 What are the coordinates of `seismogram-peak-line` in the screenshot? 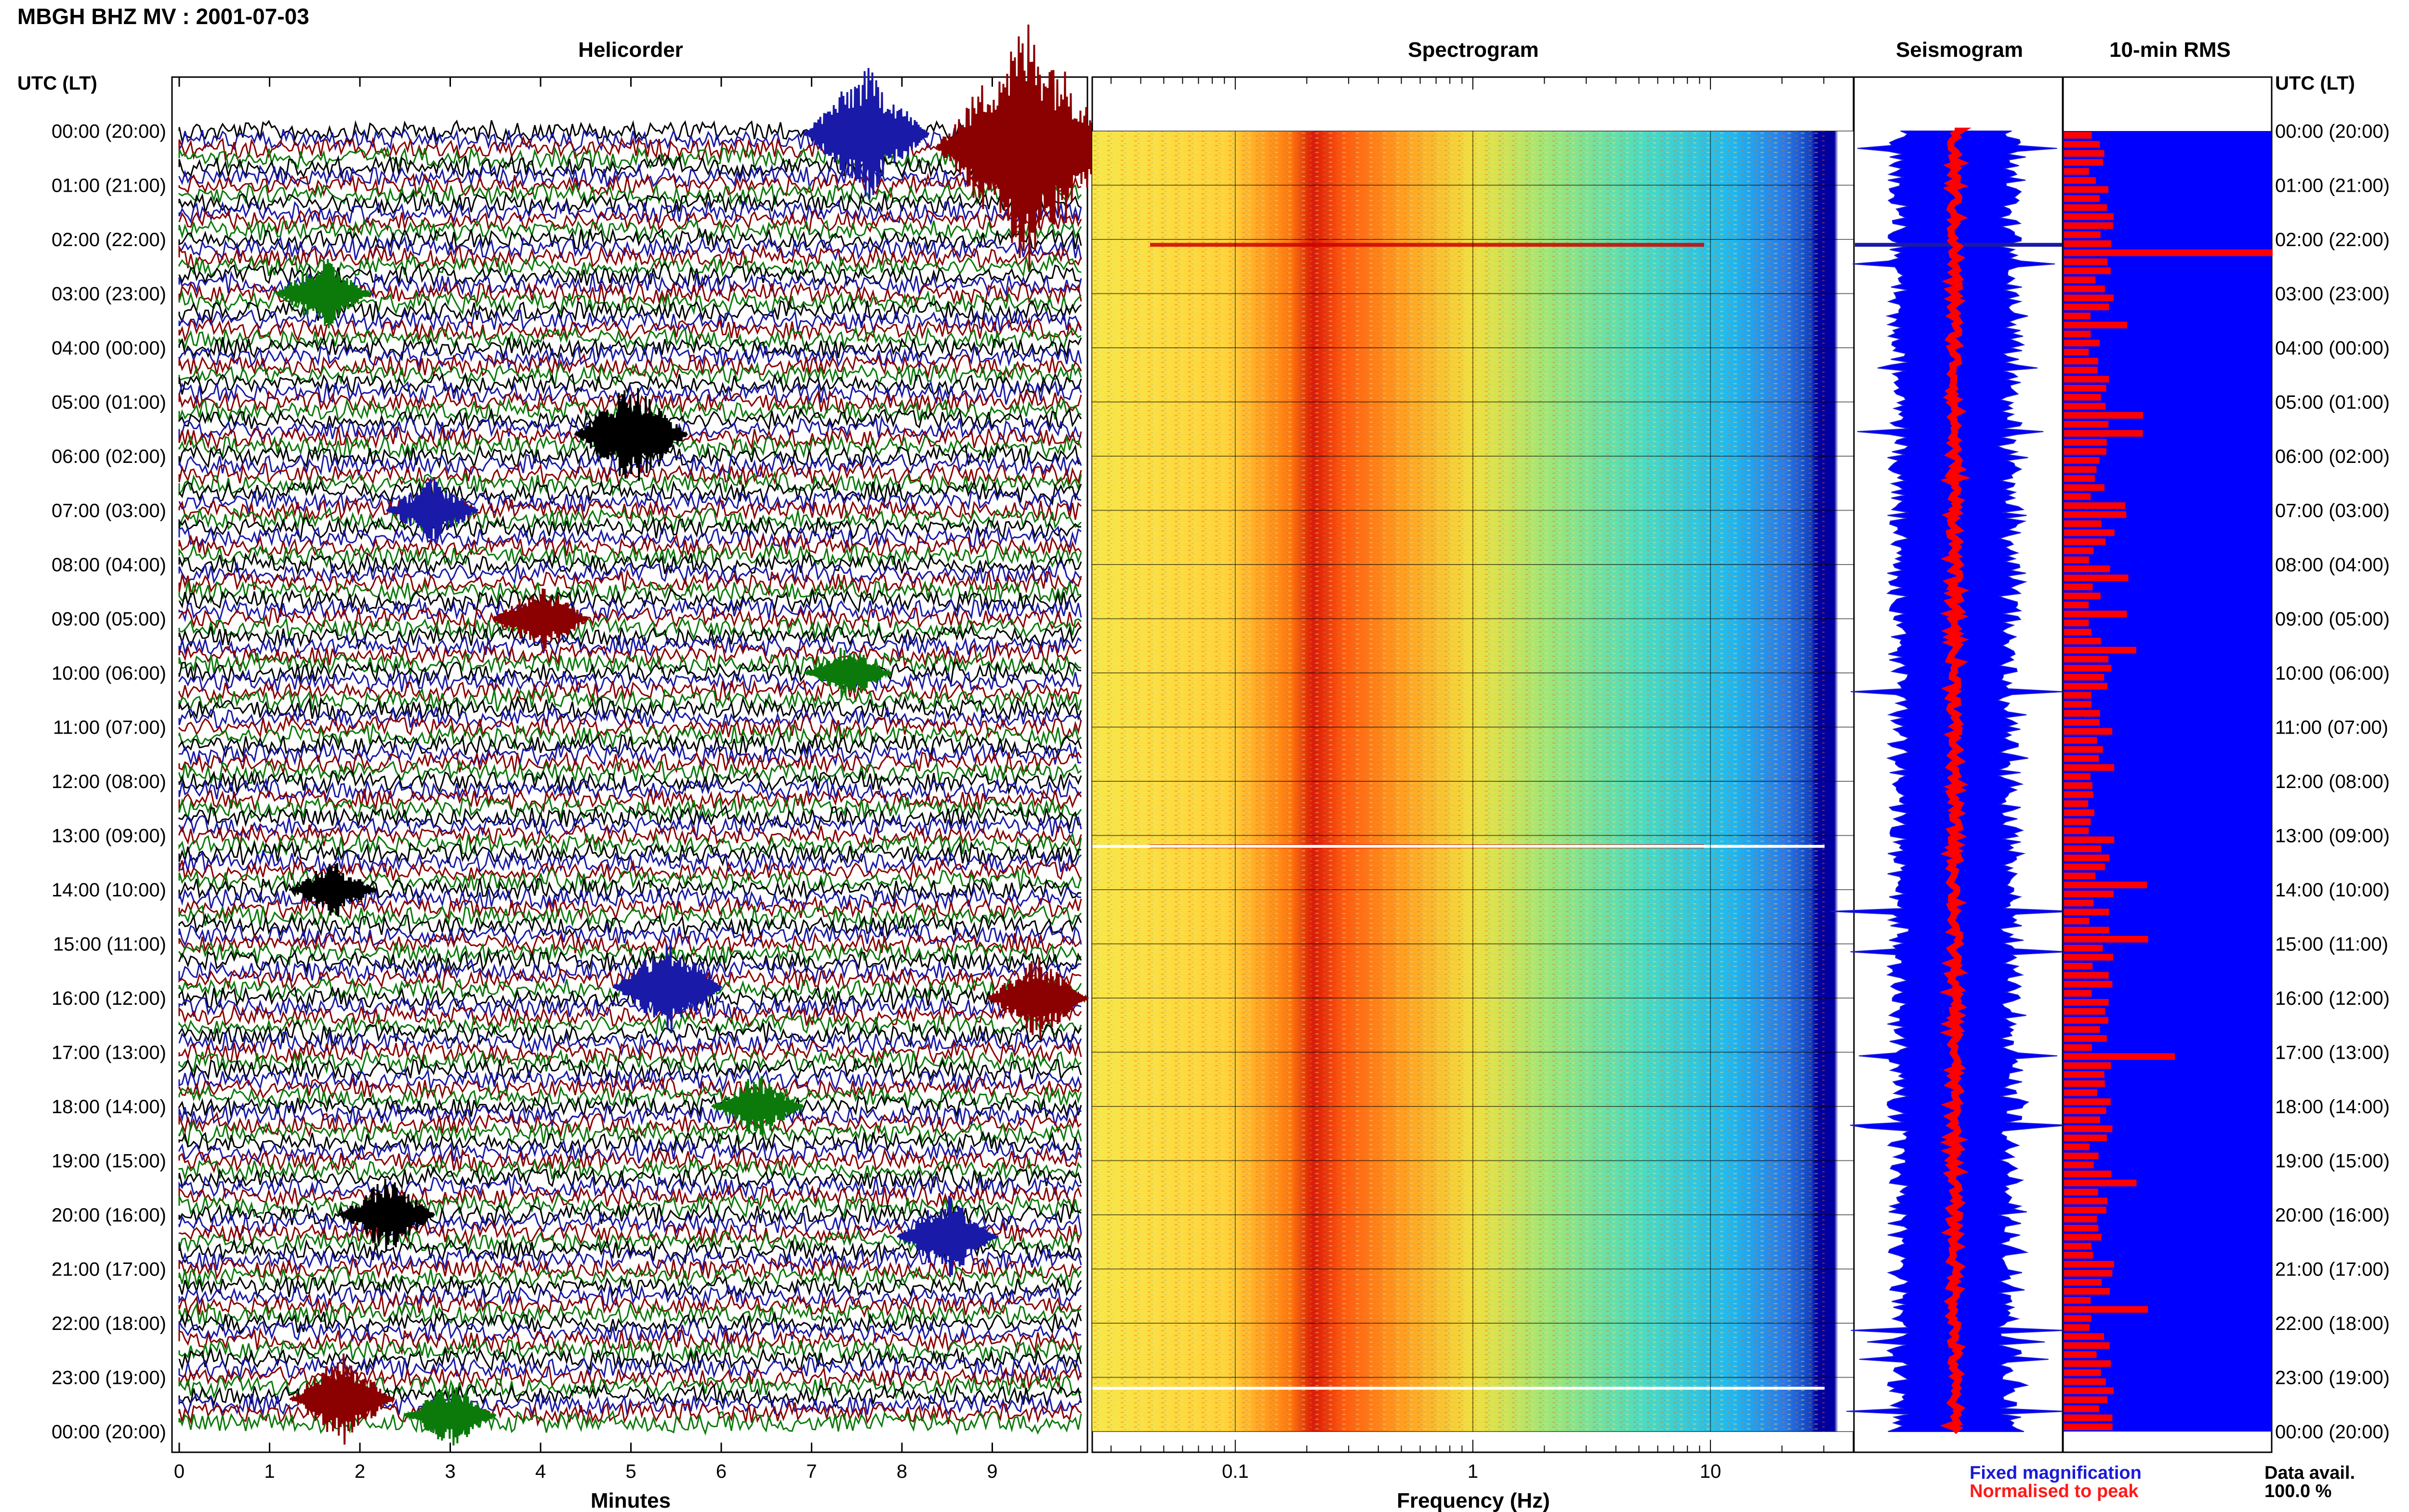 It's located at (1955, 781).